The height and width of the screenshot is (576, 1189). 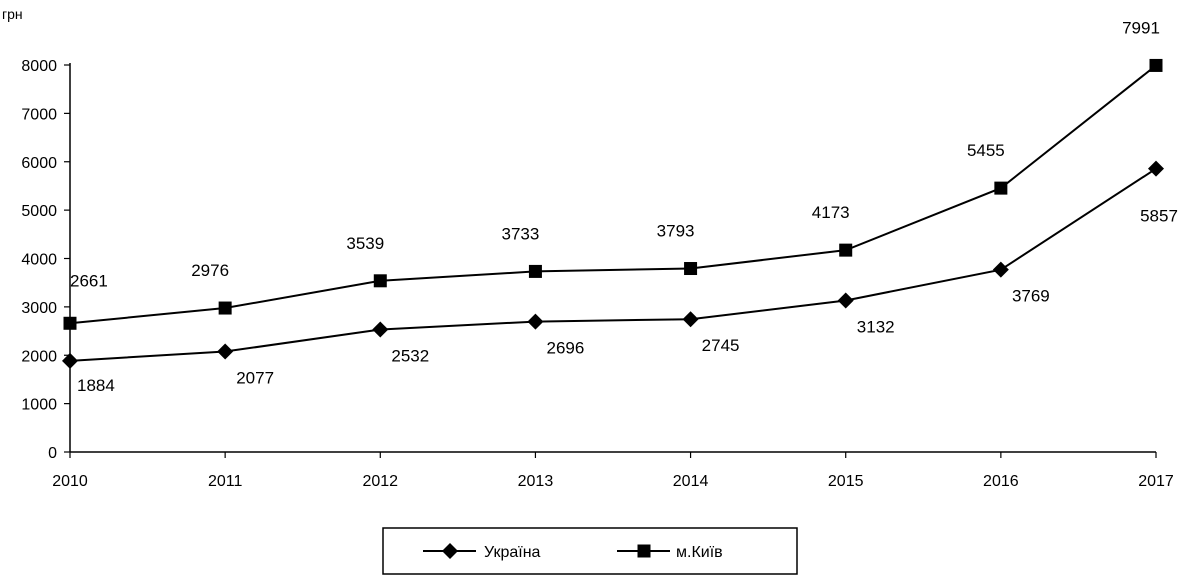 I want to click on data-label-kyiv: 2661, so click(x=89, y=280).